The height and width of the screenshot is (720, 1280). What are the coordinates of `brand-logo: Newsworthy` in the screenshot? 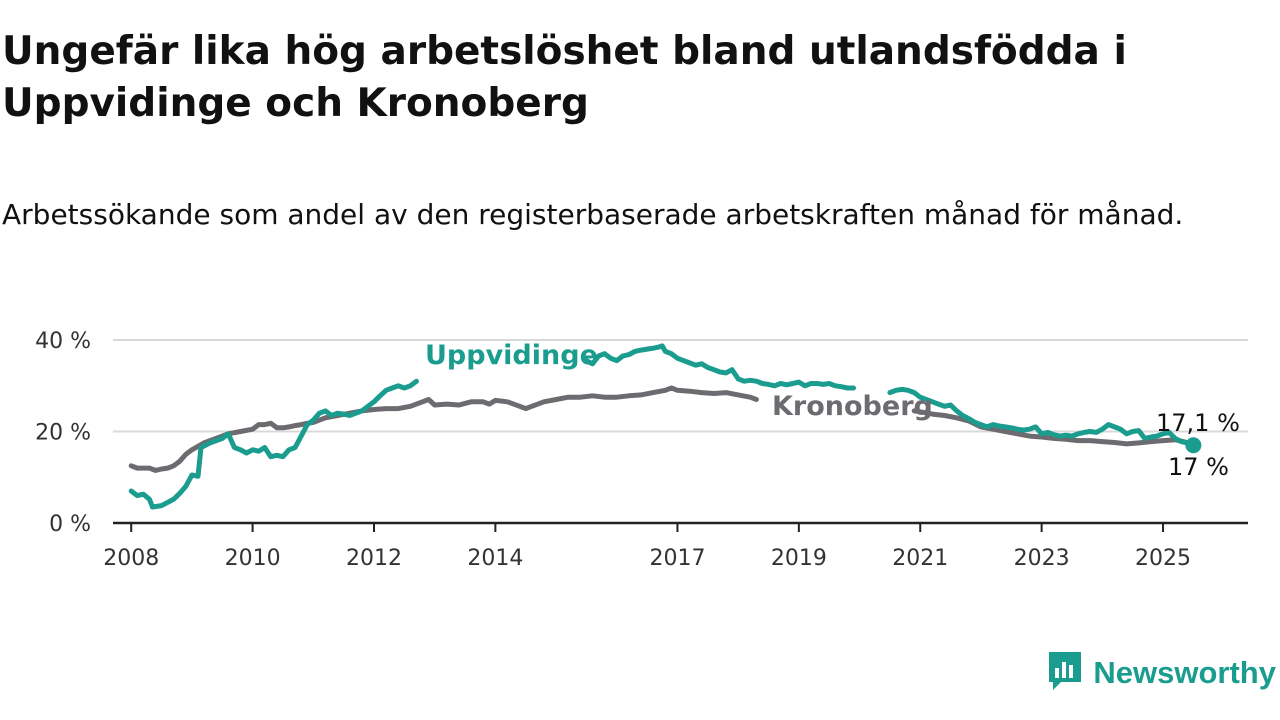 It's located at (1161, 673).